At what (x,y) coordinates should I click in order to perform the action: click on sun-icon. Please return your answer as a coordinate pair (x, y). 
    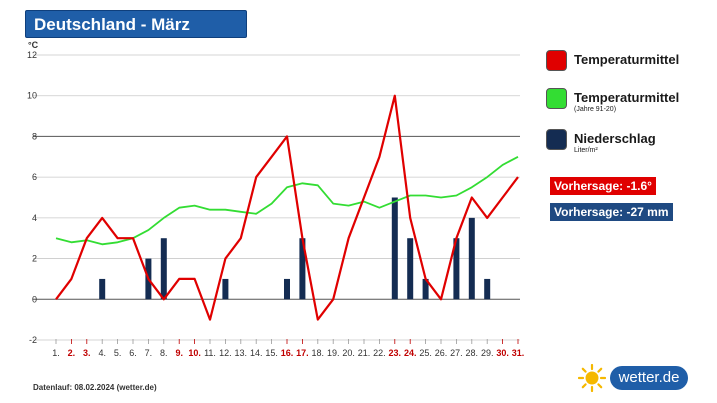
    Looking at the image, I should click on (592, 378).